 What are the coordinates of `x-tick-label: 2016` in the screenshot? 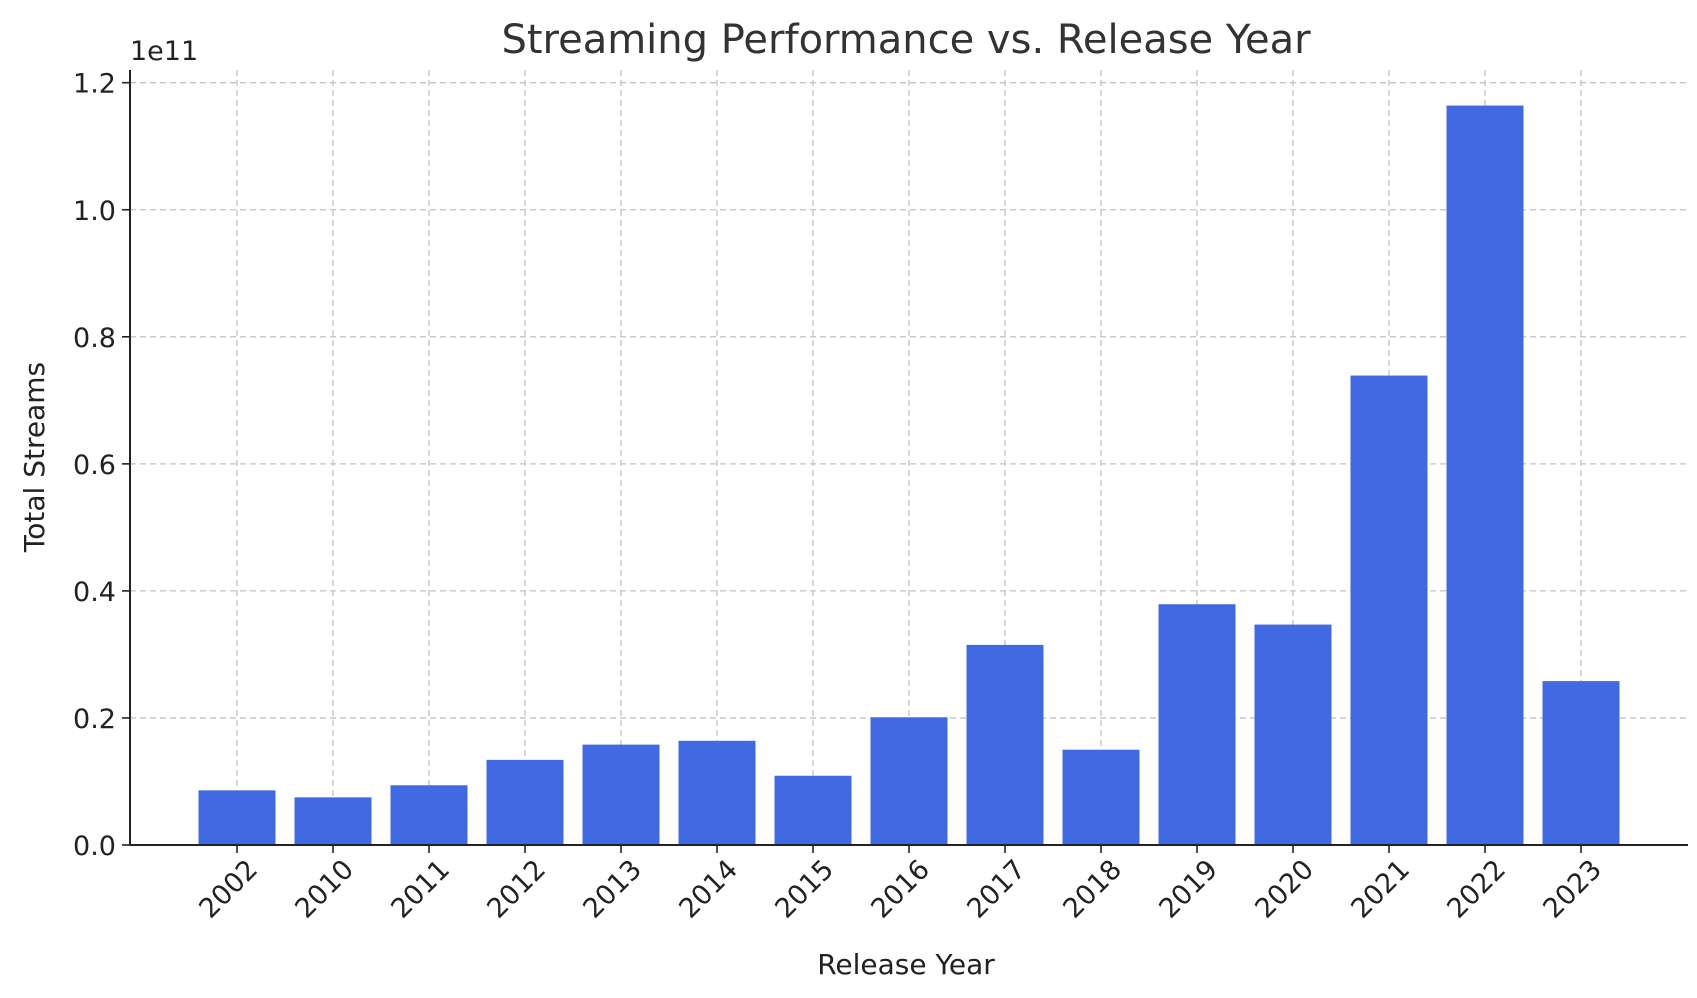 It's located at (900, 889).